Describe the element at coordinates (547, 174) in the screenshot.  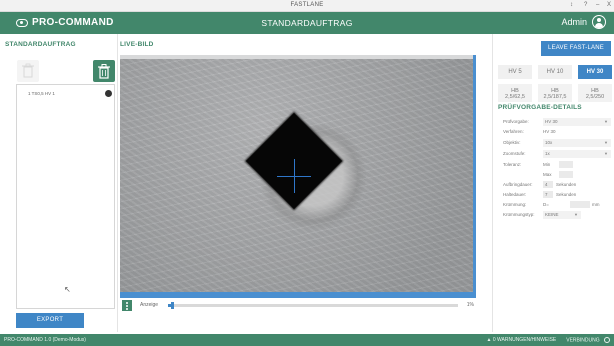
I see `toleranz-max-label: Max` at that location.